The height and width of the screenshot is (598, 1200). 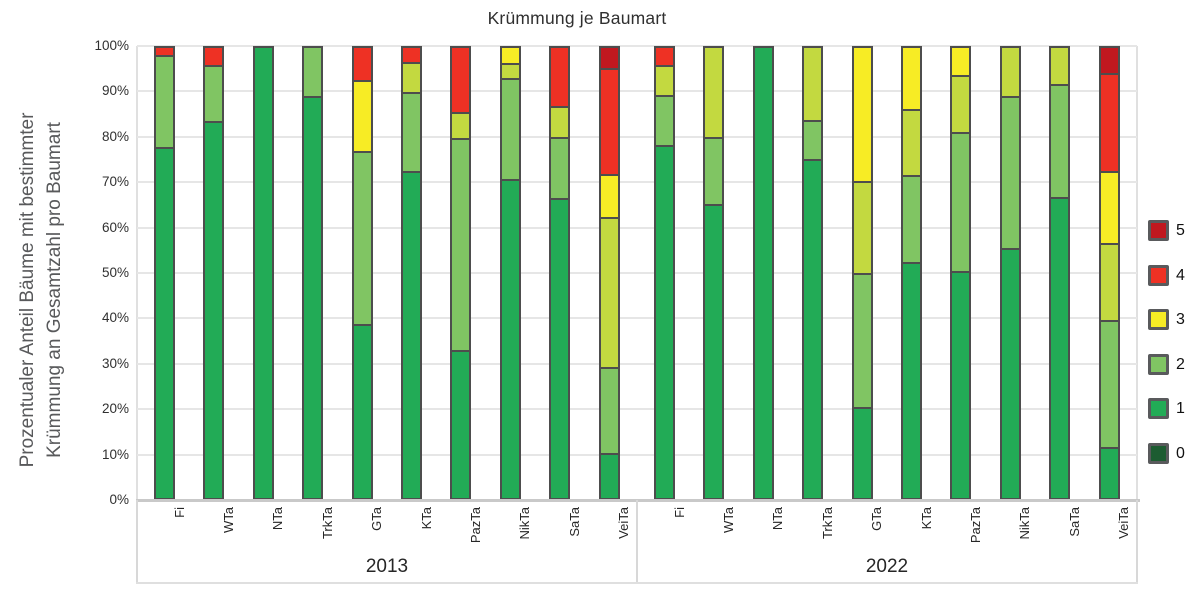 I want to click on x-tick-label-NikTa: NikTa, so click(x=1024, y=523).